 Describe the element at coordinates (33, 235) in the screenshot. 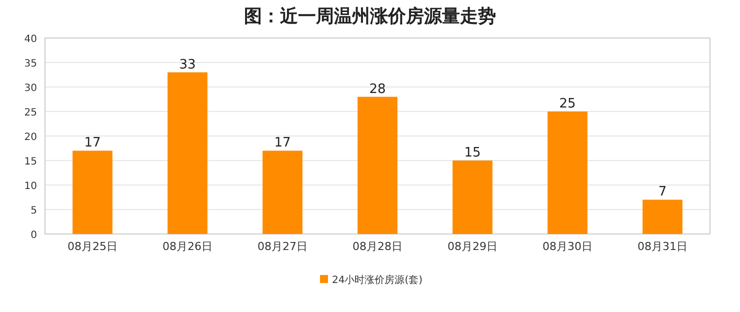

I see `y-tick-label: 0` at that location.